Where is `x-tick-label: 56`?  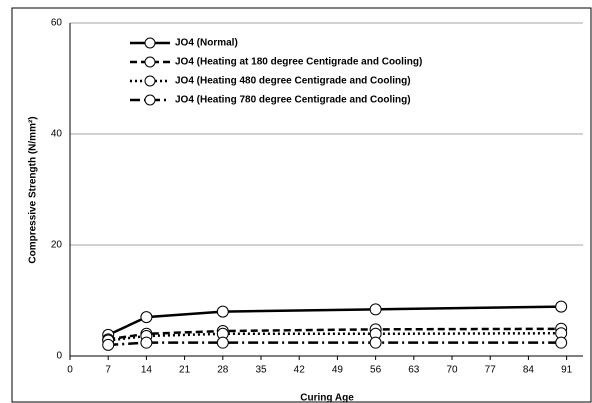
x-tick-label: 56 is located at coordinates (376, 370).